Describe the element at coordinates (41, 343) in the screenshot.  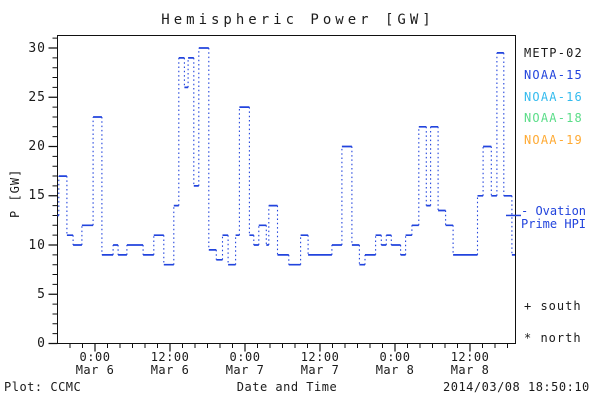
I see `y-tick-label-0: 0` at that location.